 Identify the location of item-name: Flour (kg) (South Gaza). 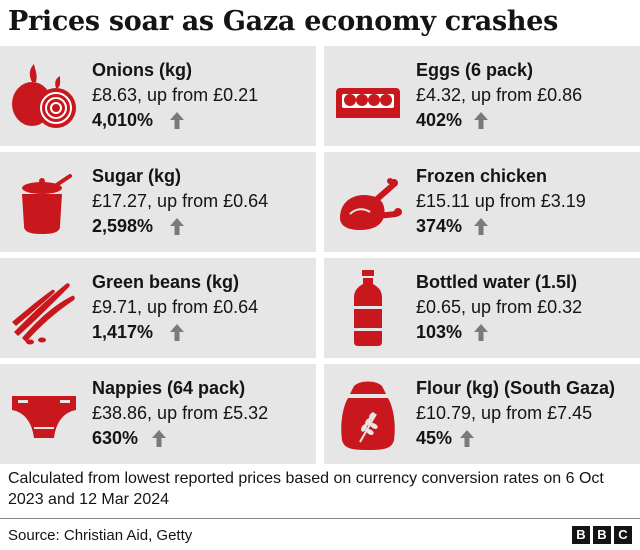
(515, 388).